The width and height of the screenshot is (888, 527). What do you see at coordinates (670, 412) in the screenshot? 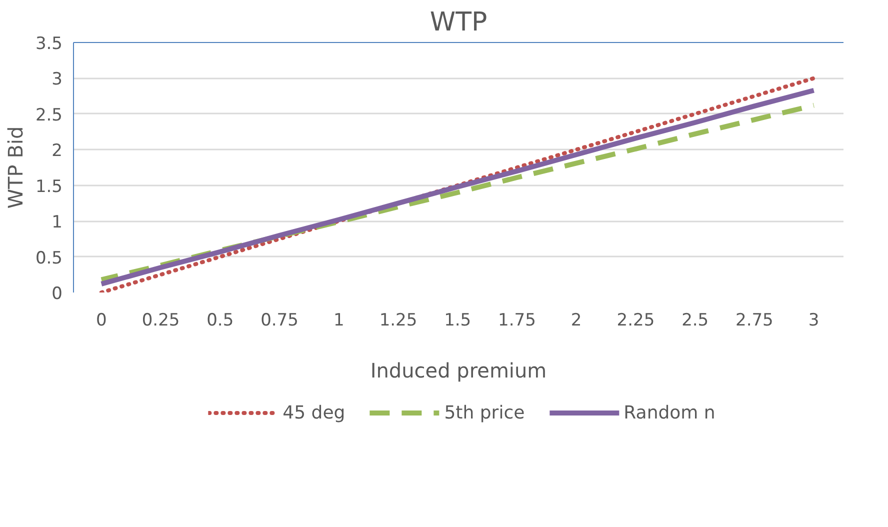
I see `legend-label: Random n` at bounding box center [670, 412].